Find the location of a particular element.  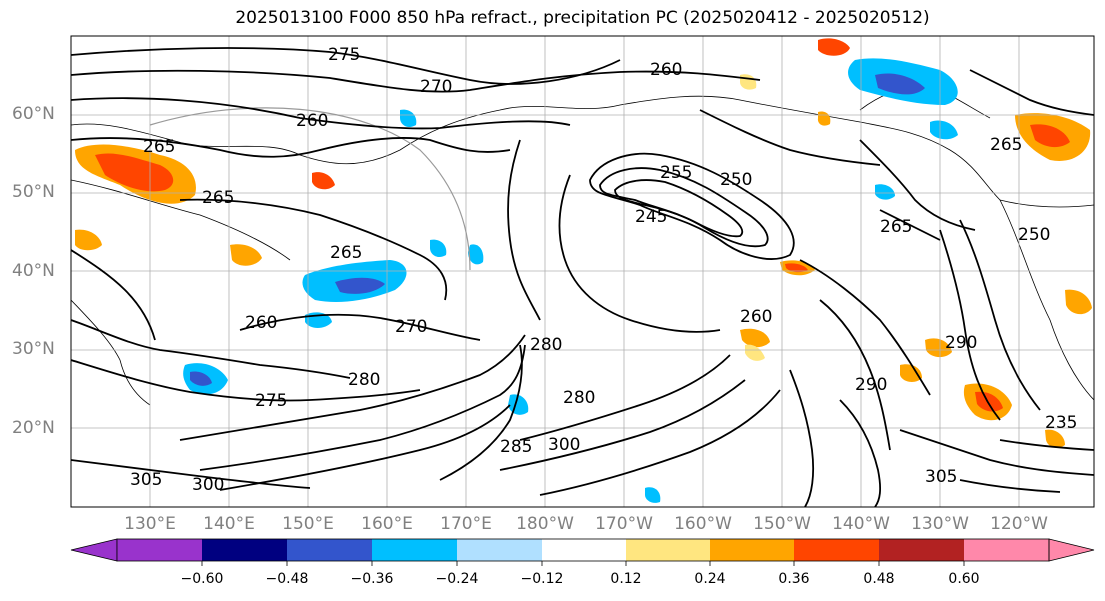

colorbar-tick-label: 0.48 is located at coordinates (879, 579).